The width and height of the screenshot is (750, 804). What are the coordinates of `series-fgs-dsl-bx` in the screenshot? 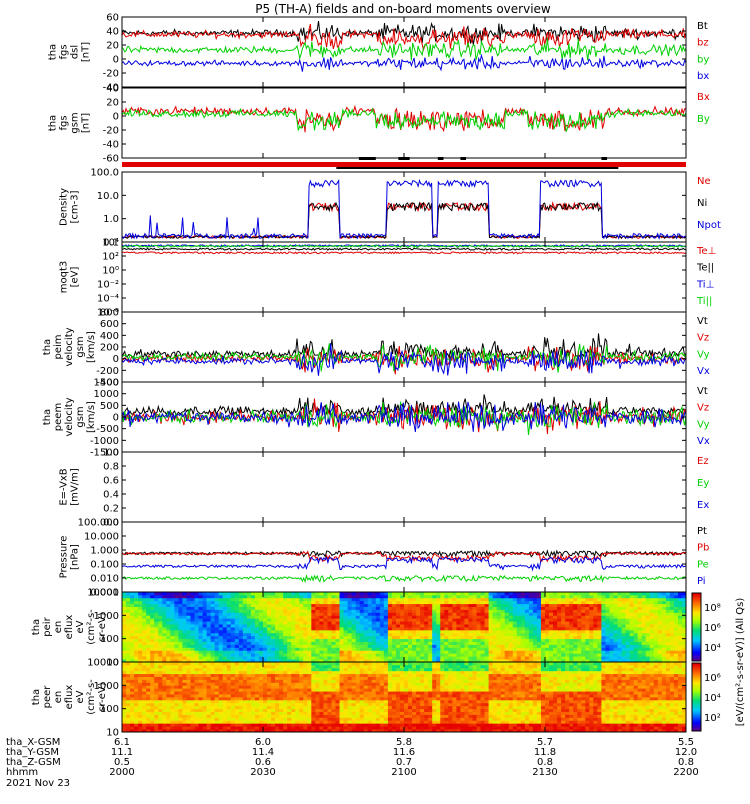 It's located at (404, 64).